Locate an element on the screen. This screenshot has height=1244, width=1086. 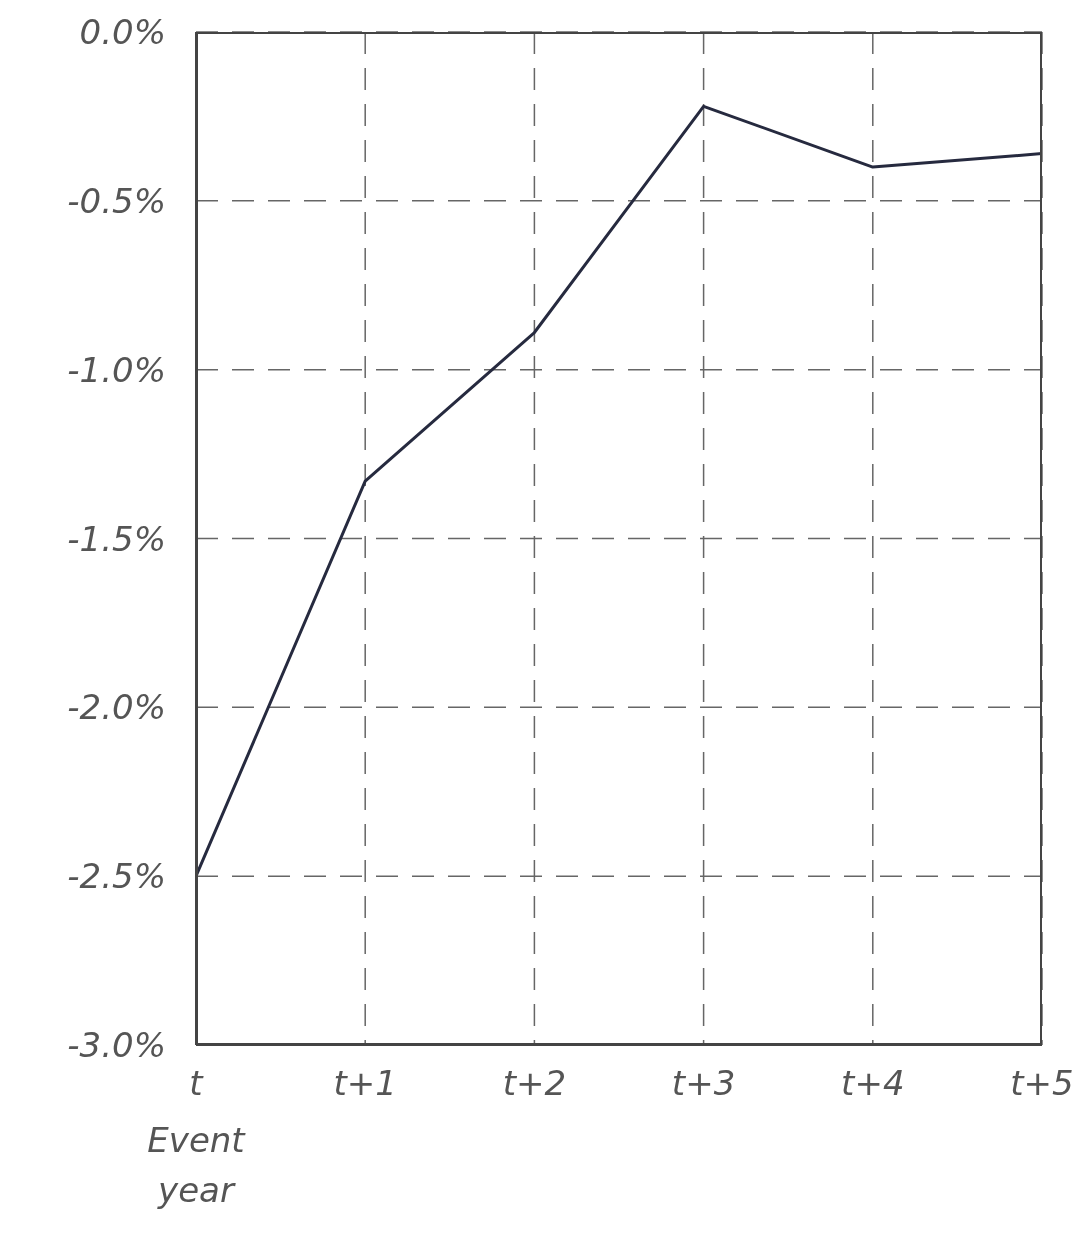
y-tick-label: 0.0% is located at coordinates (122, 32).